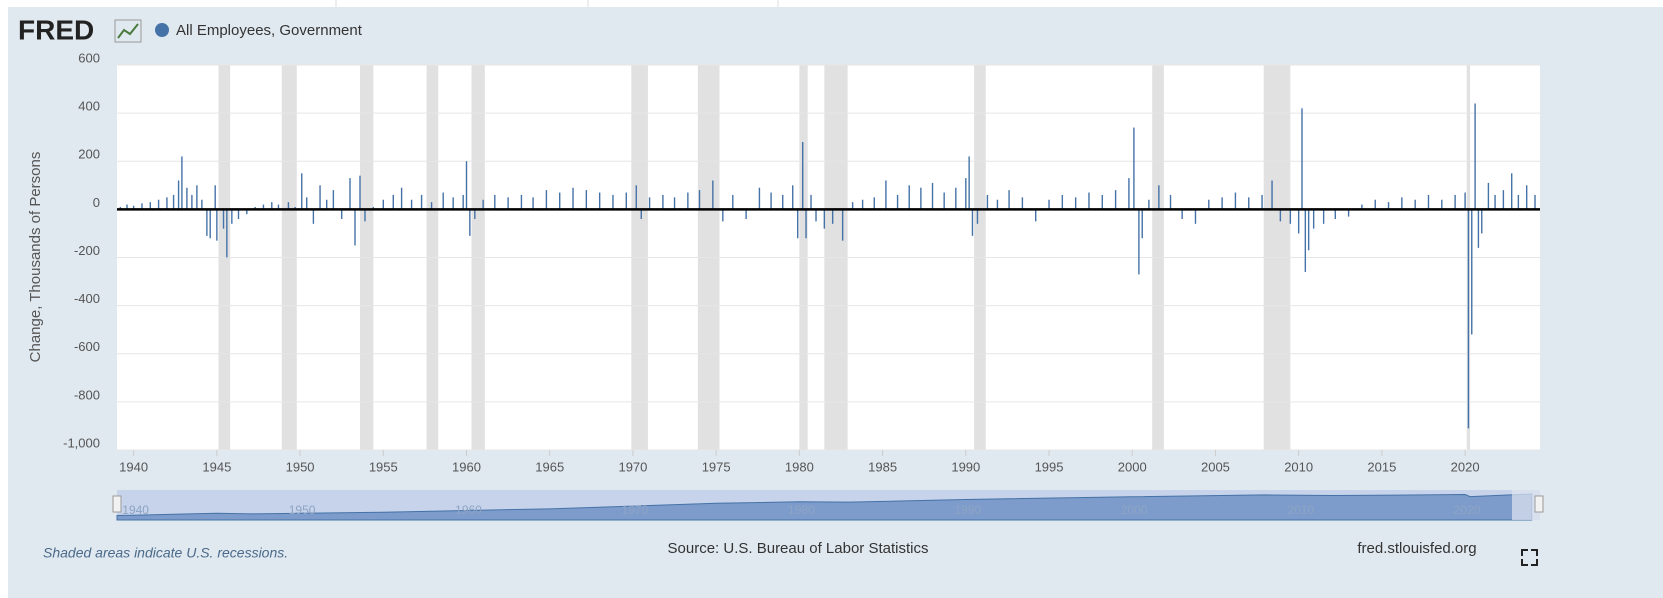 This screenshot has width=1663, height=598. I want to click on y-tick-label: -400, so click(87, 298).